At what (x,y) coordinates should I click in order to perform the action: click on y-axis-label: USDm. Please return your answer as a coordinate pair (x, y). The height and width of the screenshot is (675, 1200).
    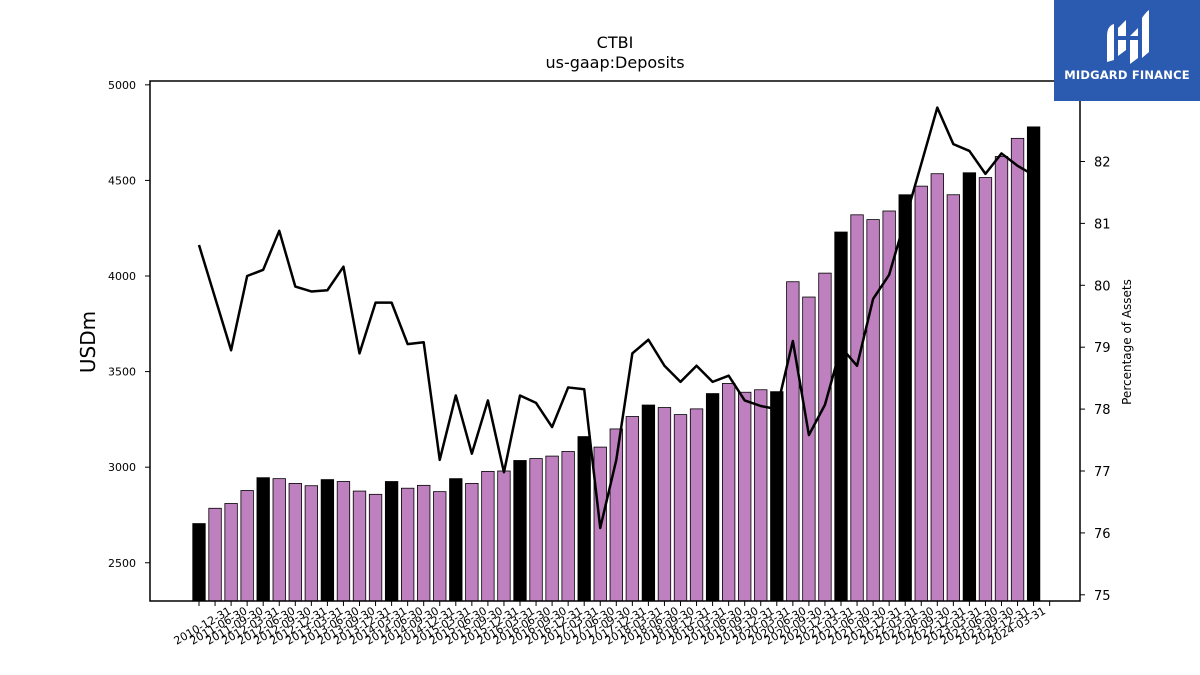
    Looking at the image, I should click on (88, 342).